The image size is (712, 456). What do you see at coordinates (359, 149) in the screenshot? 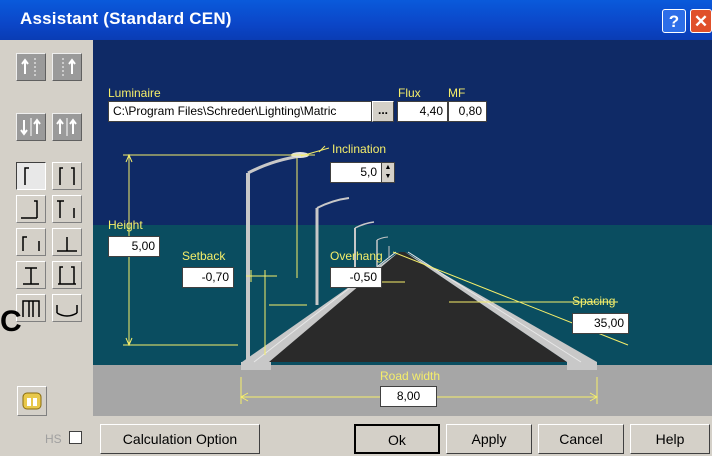
I see `inclination-label: Inclination` at bounding box center [359, 149].